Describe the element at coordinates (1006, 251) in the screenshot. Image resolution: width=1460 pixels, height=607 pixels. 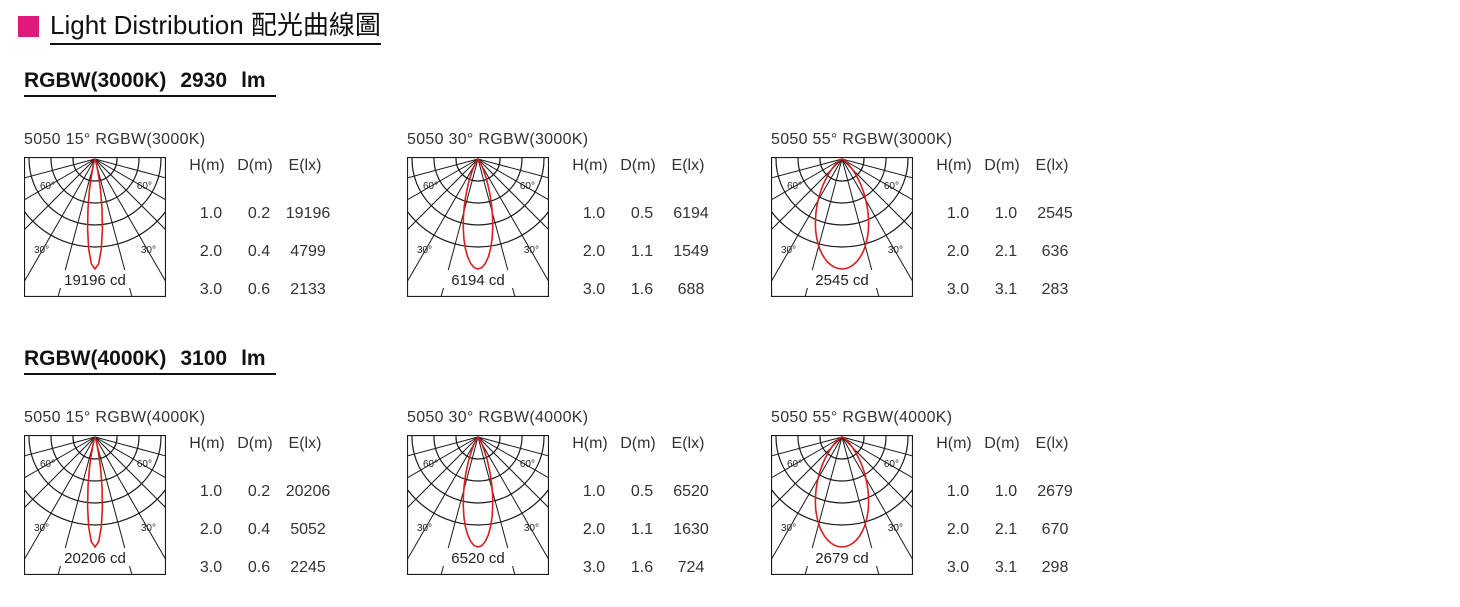
I see `table-cell: 2.1` at that location.